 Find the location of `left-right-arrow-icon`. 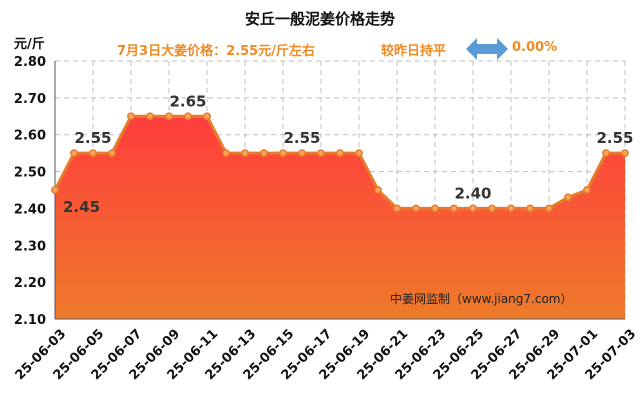

left-right-arrow-icon is located at coordinates (487, 51).